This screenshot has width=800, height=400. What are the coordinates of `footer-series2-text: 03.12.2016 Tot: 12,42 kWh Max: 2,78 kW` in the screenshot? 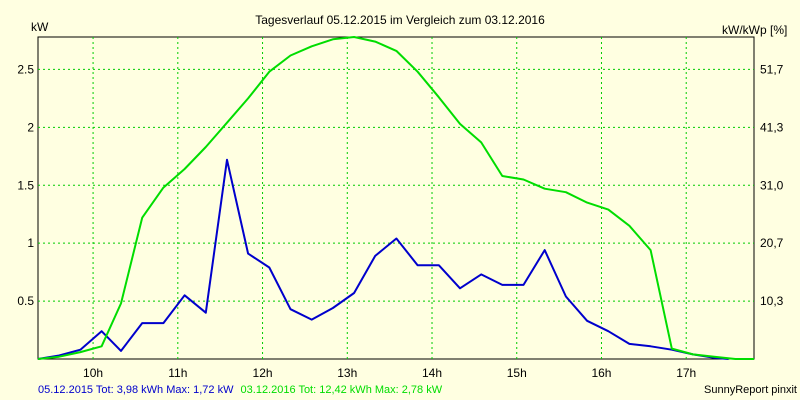 It's located at (342, 390).